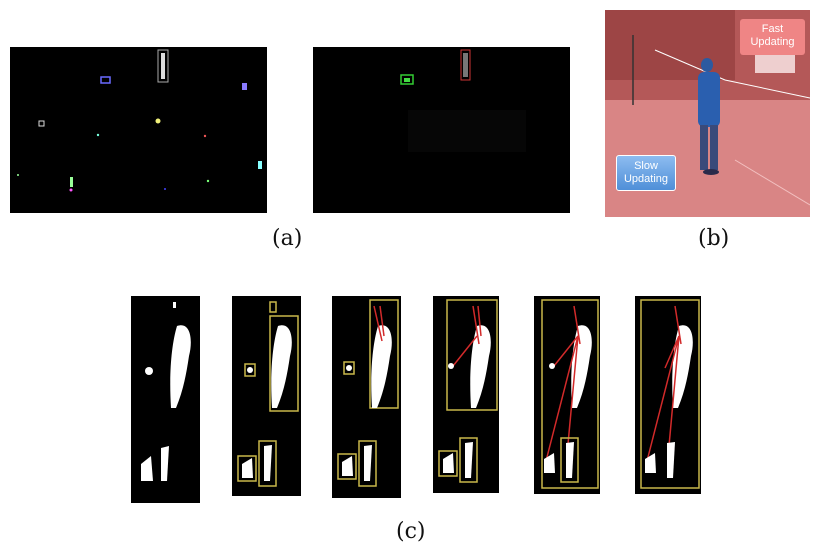 This screenshot has height=548, width=819. Describe the element at coordinates (714, 238) in the screenshot. I see `caption-b: (b)` at that location.